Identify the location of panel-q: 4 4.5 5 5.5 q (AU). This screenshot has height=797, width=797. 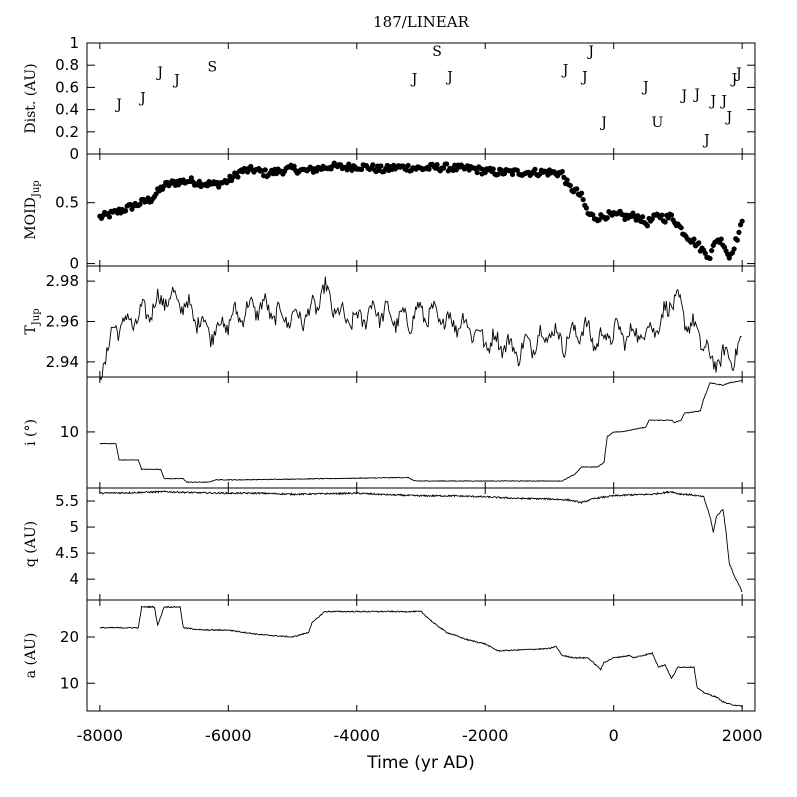
(389, 544).